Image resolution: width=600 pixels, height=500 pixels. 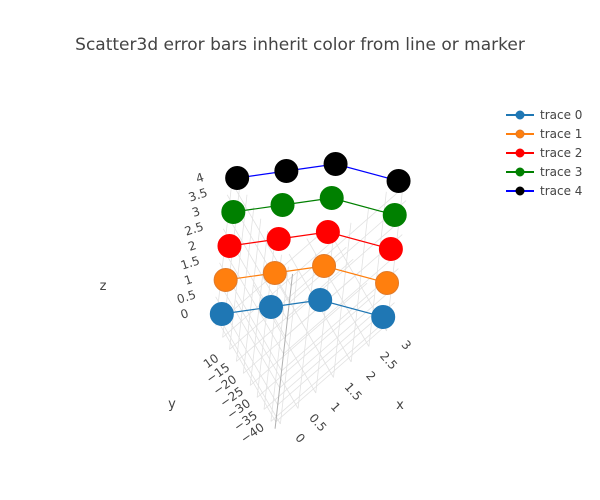 I want to click on series-markers, so click(x=310, y=240).